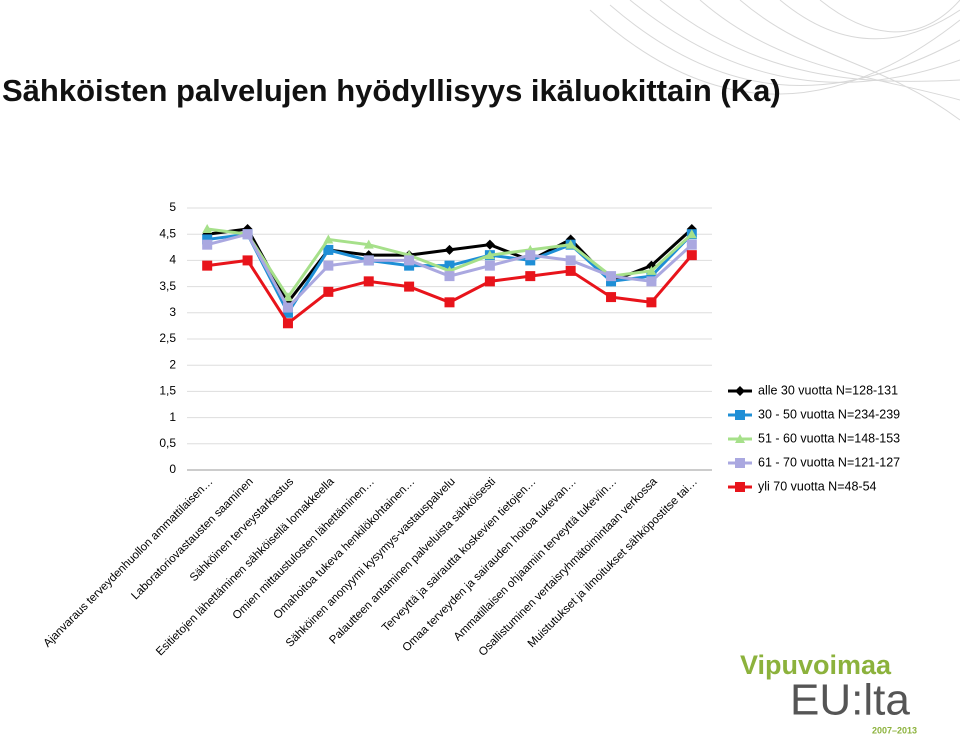  I want to click on legend-label: alle 30 vuotta N=128-131, so click(828, 390).